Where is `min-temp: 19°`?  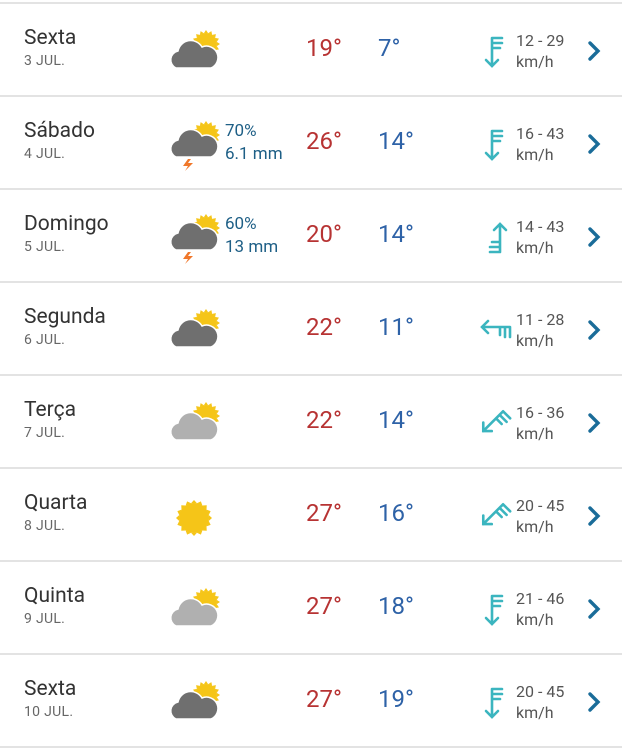 min-temp: 19° is located at coordinates (396, 699).